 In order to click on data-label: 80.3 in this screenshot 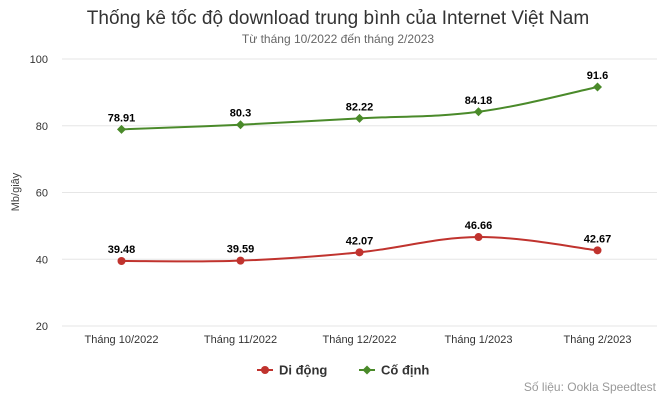, I will do `click(240, 114)`.